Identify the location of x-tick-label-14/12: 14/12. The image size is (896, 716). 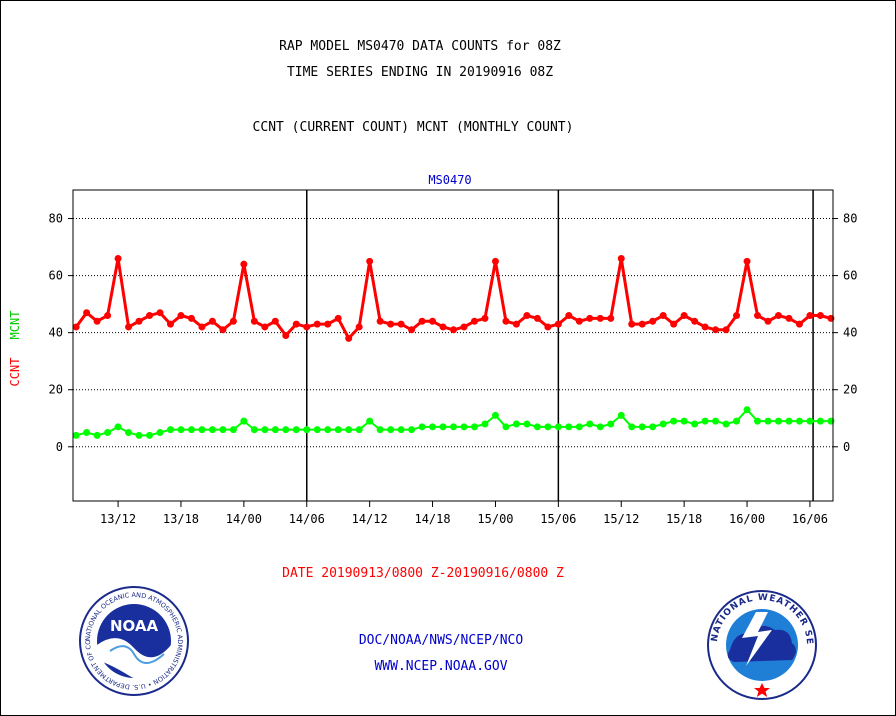
(370, 519).